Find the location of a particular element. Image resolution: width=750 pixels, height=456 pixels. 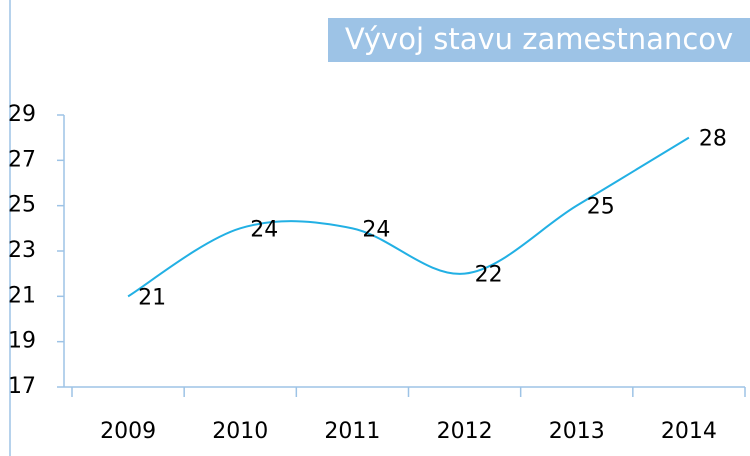

x-tick-label: 2011 is located at coordinates (352, 431).